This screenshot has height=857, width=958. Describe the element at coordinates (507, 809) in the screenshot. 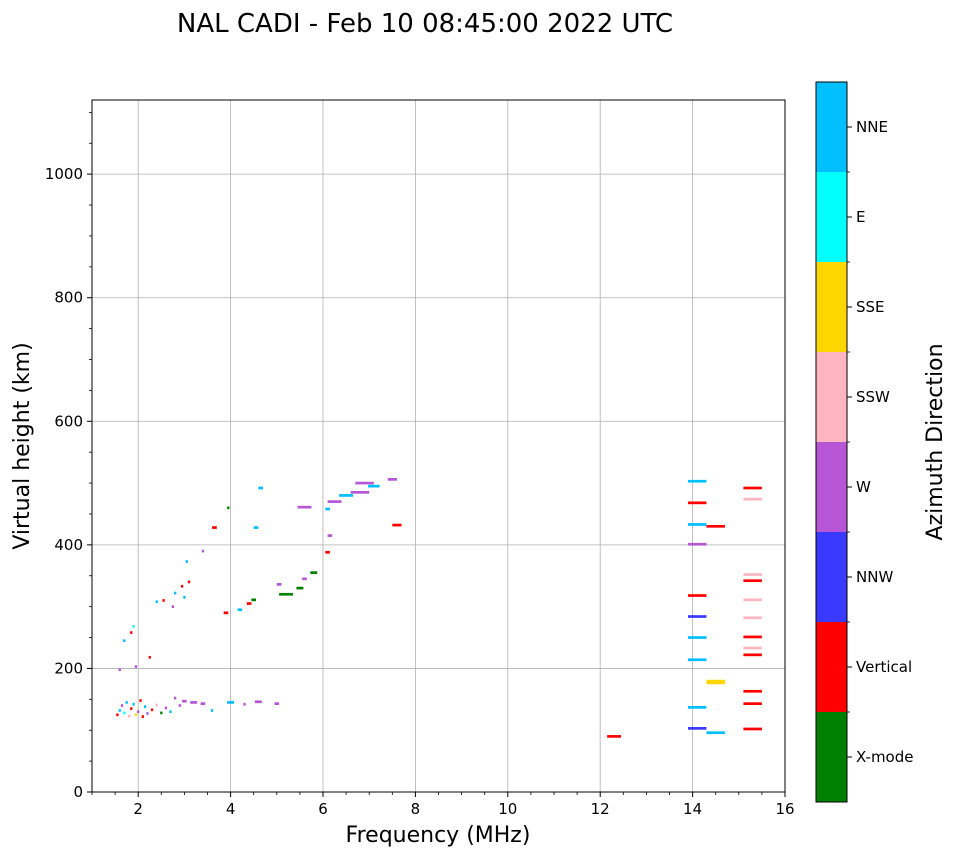

I see `x-tick-label: 10` at that location.